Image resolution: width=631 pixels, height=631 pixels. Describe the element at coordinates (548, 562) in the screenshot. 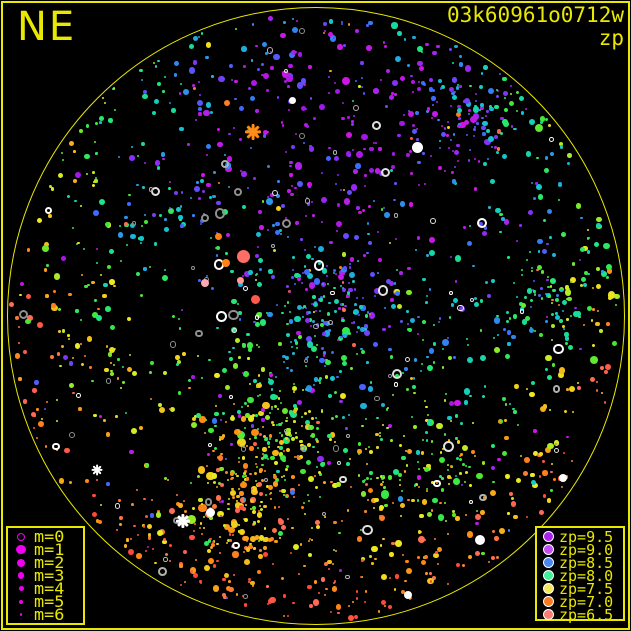

I see `zp-marker-icon` at that location.